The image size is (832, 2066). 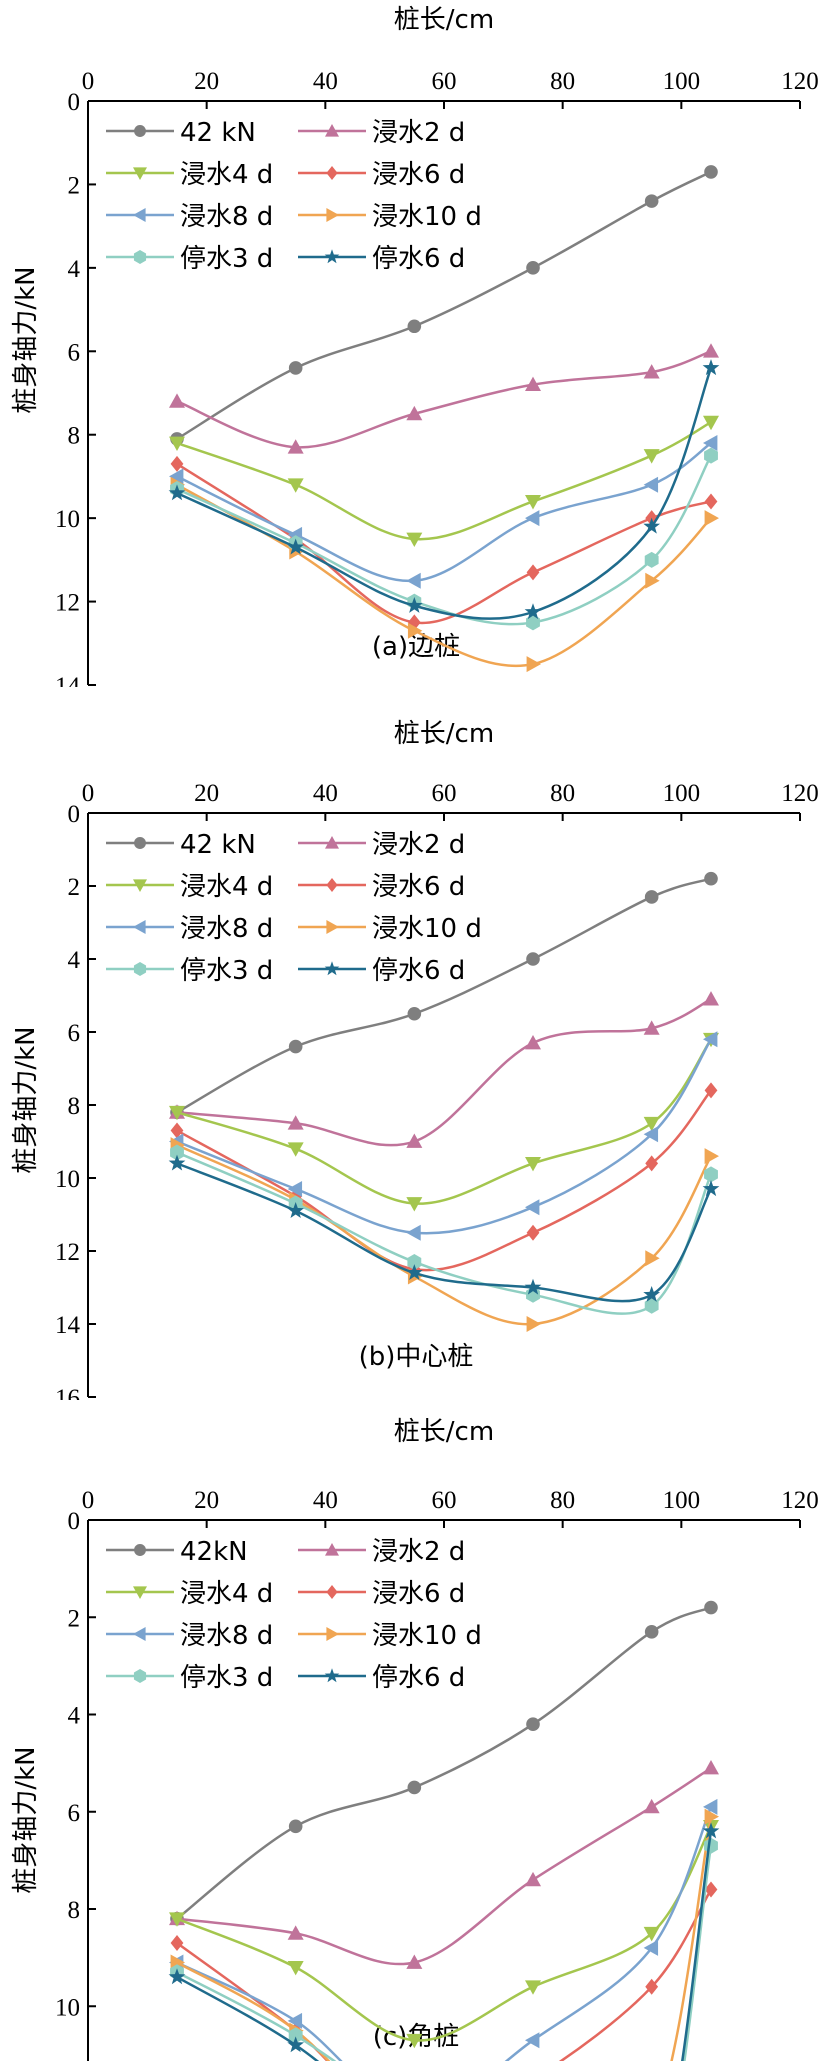 I want to click on legend-item: 浸水8 d, so click(x=189, y=217).